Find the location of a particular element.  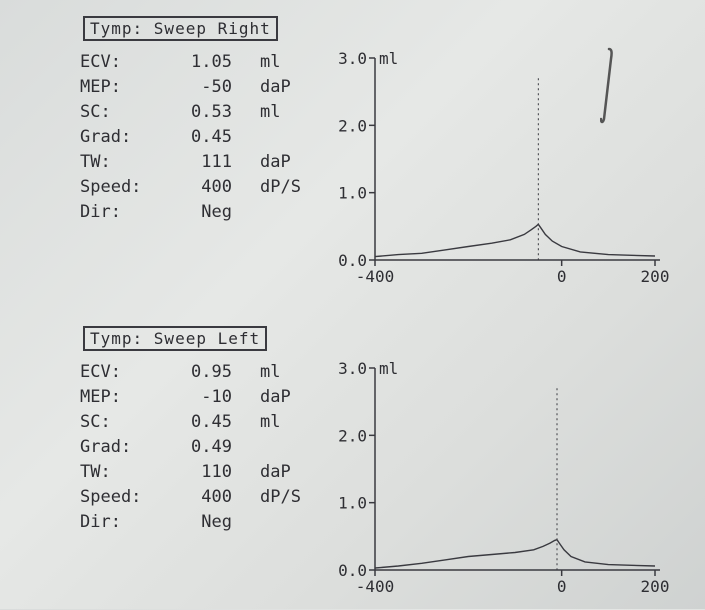

param-value: 1.05 is located at coordinates (211, 62).